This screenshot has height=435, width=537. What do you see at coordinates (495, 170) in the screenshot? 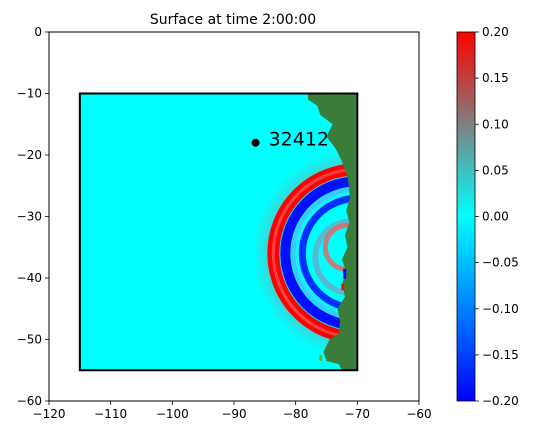
I see `colorbar-tick-label: 0.05` at bounding box center [495, 170].